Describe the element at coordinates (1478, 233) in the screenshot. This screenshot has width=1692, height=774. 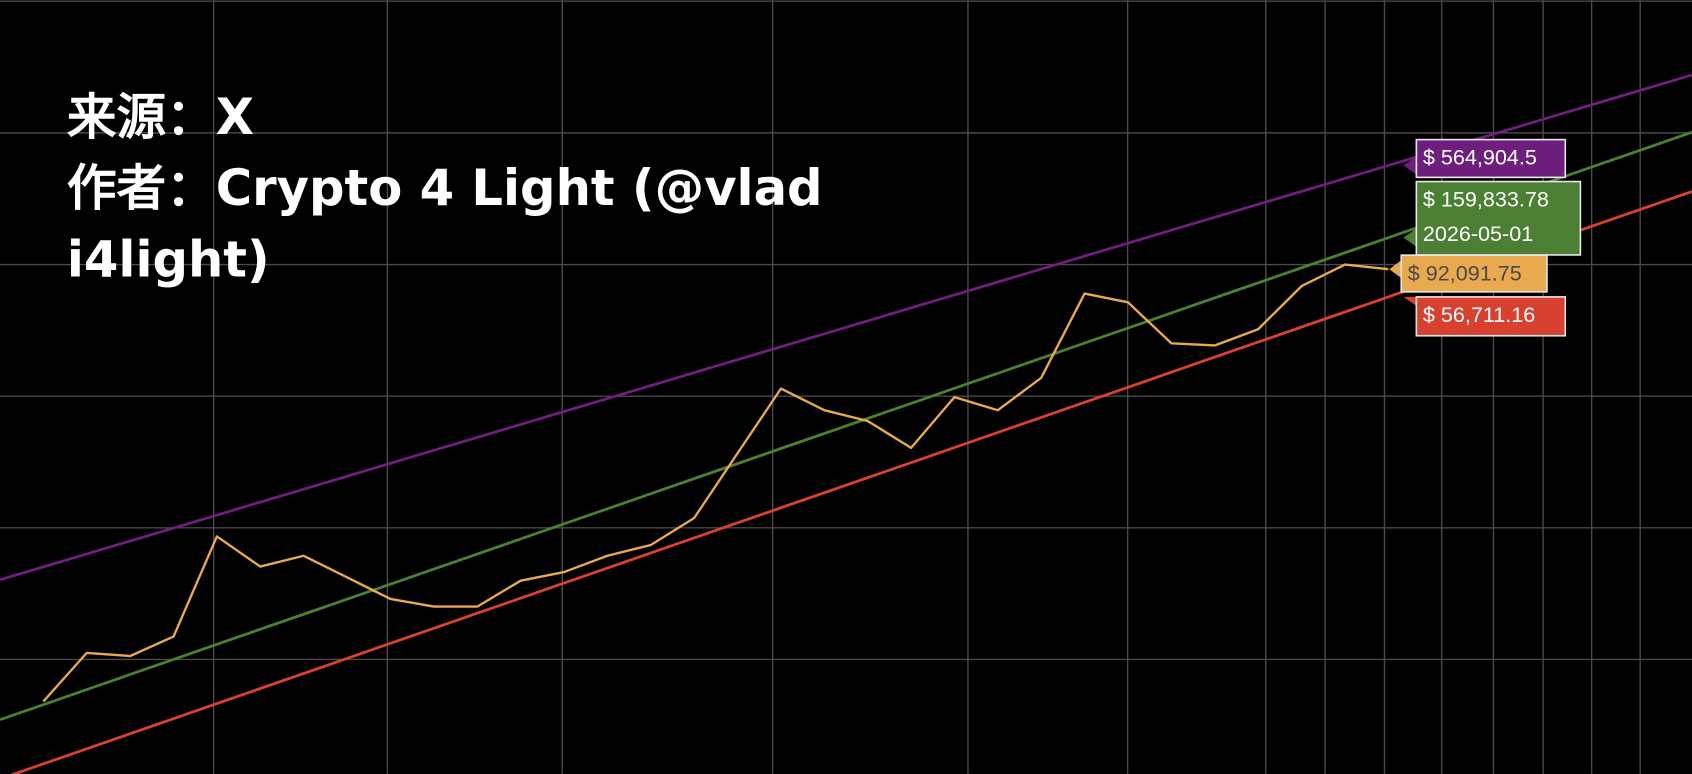
I see `tag-date: 2026-05-01` at that location.